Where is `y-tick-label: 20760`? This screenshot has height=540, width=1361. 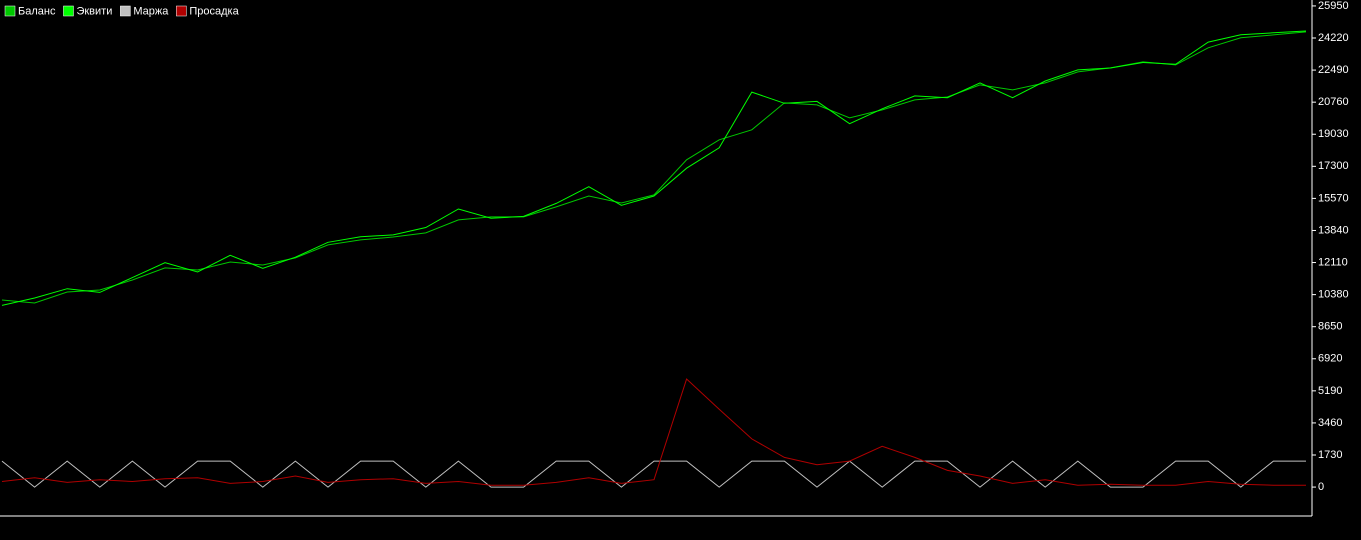 y-tick-label: 20760 is located at coordinates (1333, 102).